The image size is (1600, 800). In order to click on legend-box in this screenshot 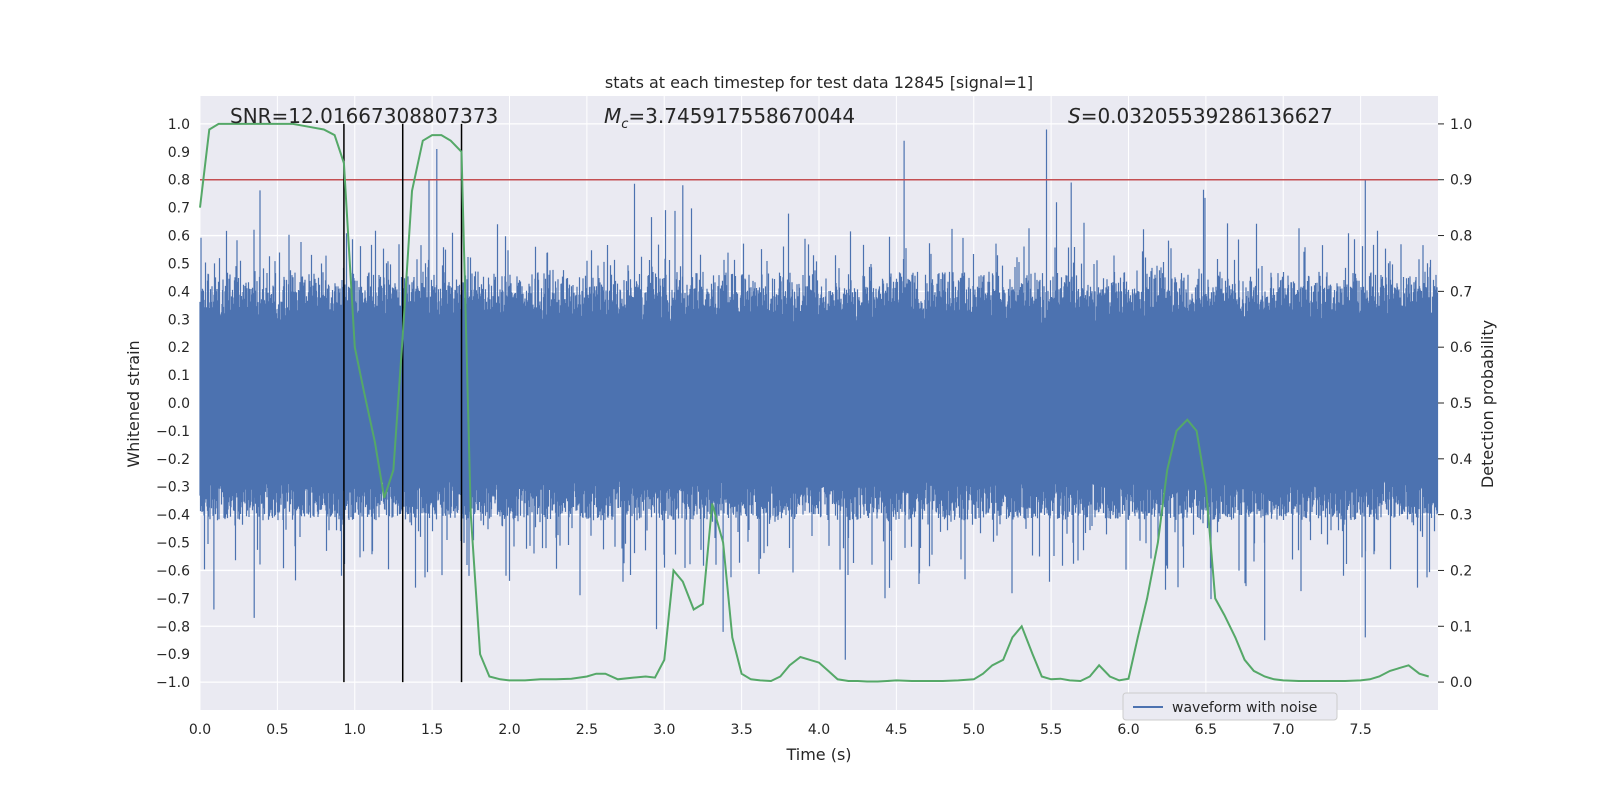, I will do `click(1230, 706)`.